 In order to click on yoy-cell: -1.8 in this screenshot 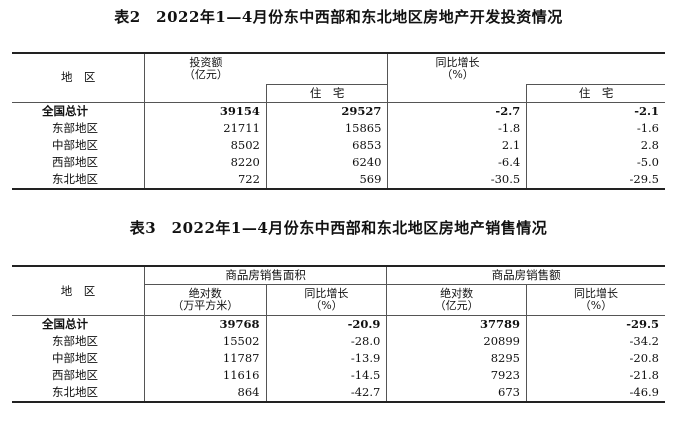, I will do `click(457, 128)`.